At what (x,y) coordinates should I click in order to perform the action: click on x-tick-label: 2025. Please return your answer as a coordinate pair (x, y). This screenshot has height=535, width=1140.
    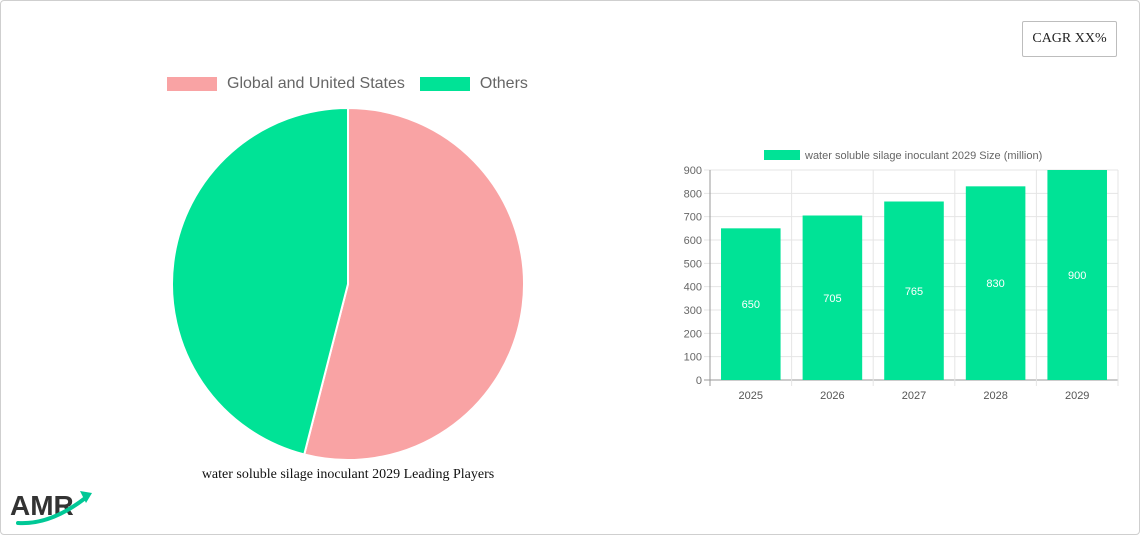
    Looking at the image, I should click on (751, 396).